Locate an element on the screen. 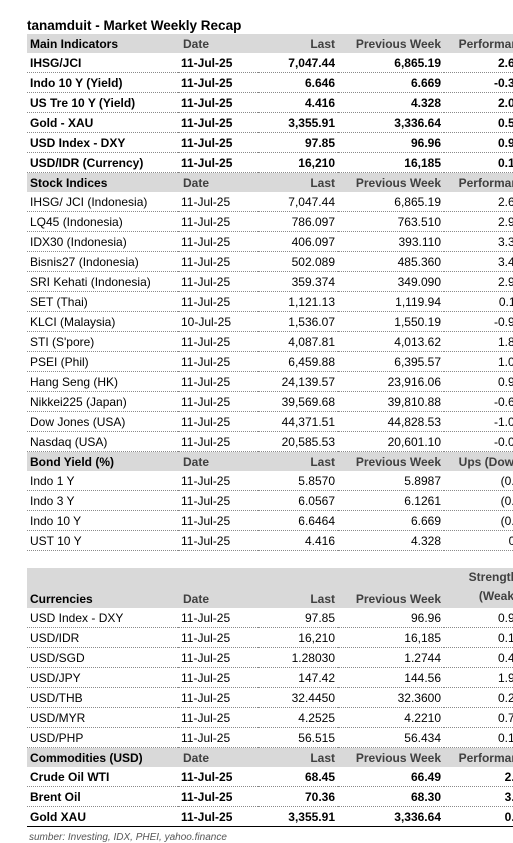 The height and width of the screenshot is (843, 513). cell-change: -0.61% is located at coordinates (478, 401).